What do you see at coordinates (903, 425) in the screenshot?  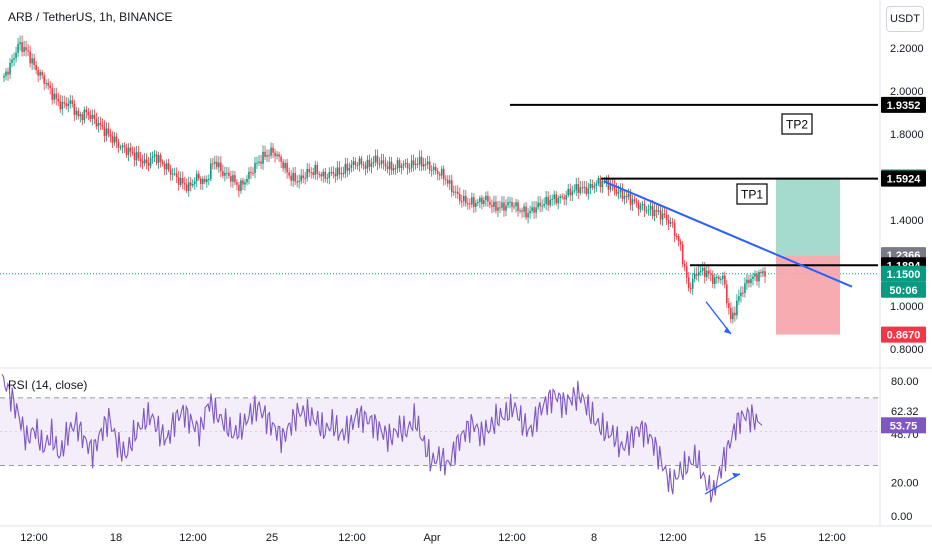 I see `rsi-badge-bg` at bounding box center [903, 425].